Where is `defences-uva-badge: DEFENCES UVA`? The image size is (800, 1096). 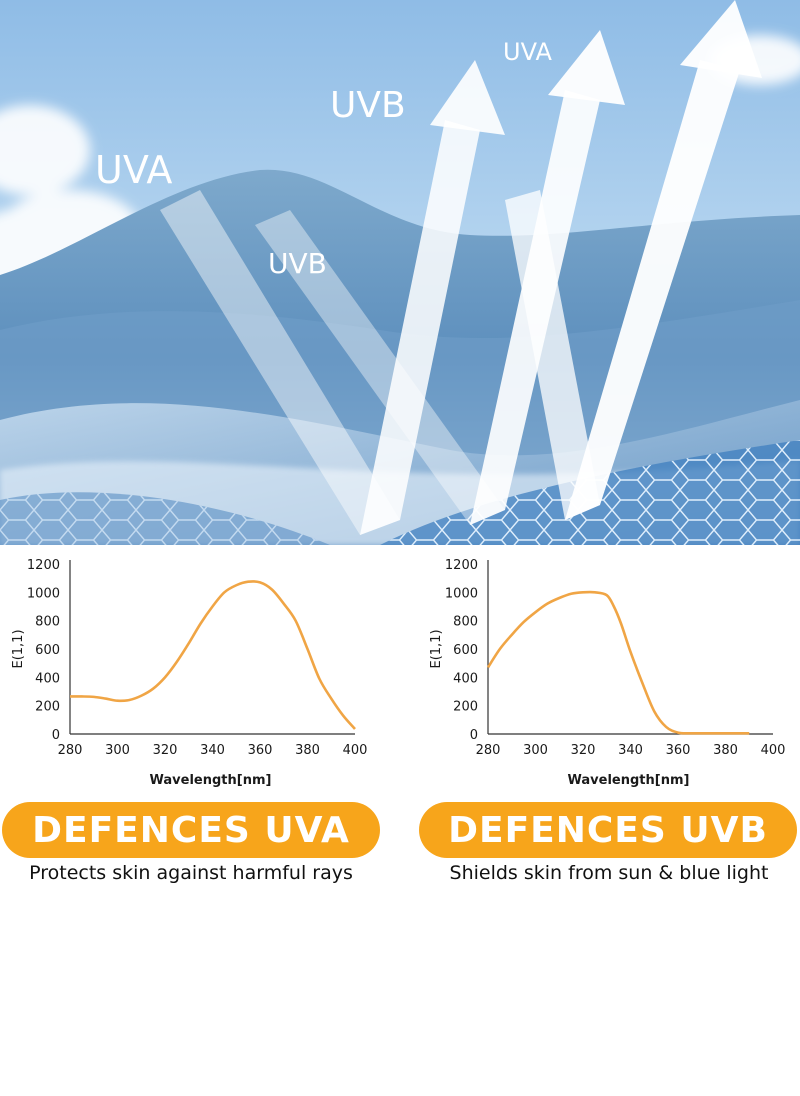 defences-uva-badge: DEFENCES UVA is located at coordinates (191, 830).